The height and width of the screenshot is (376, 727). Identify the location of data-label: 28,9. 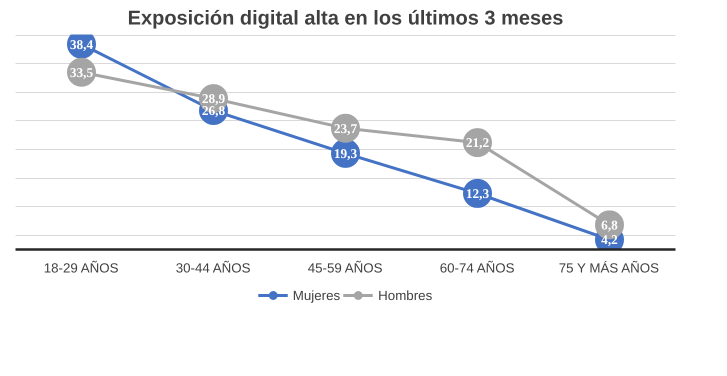
(214, 98).